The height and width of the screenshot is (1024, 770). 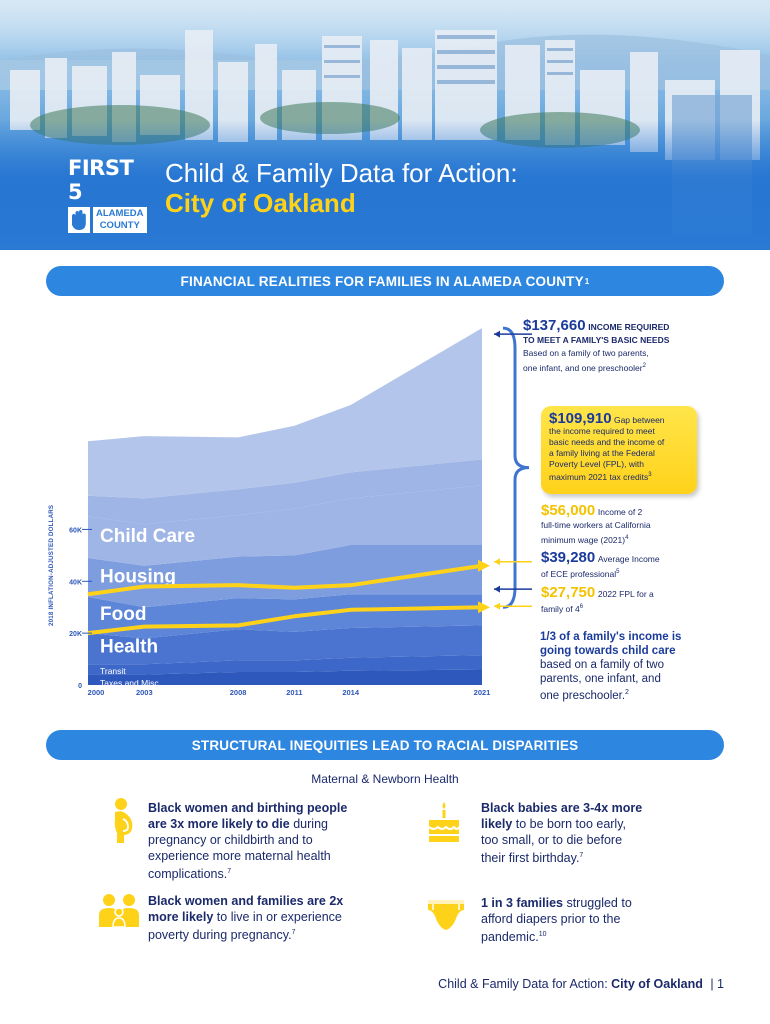 What do you see at coordinates (444, 822) in the screenshot?
I see `birthday-cake-icon` at bounding box center [444, 822].